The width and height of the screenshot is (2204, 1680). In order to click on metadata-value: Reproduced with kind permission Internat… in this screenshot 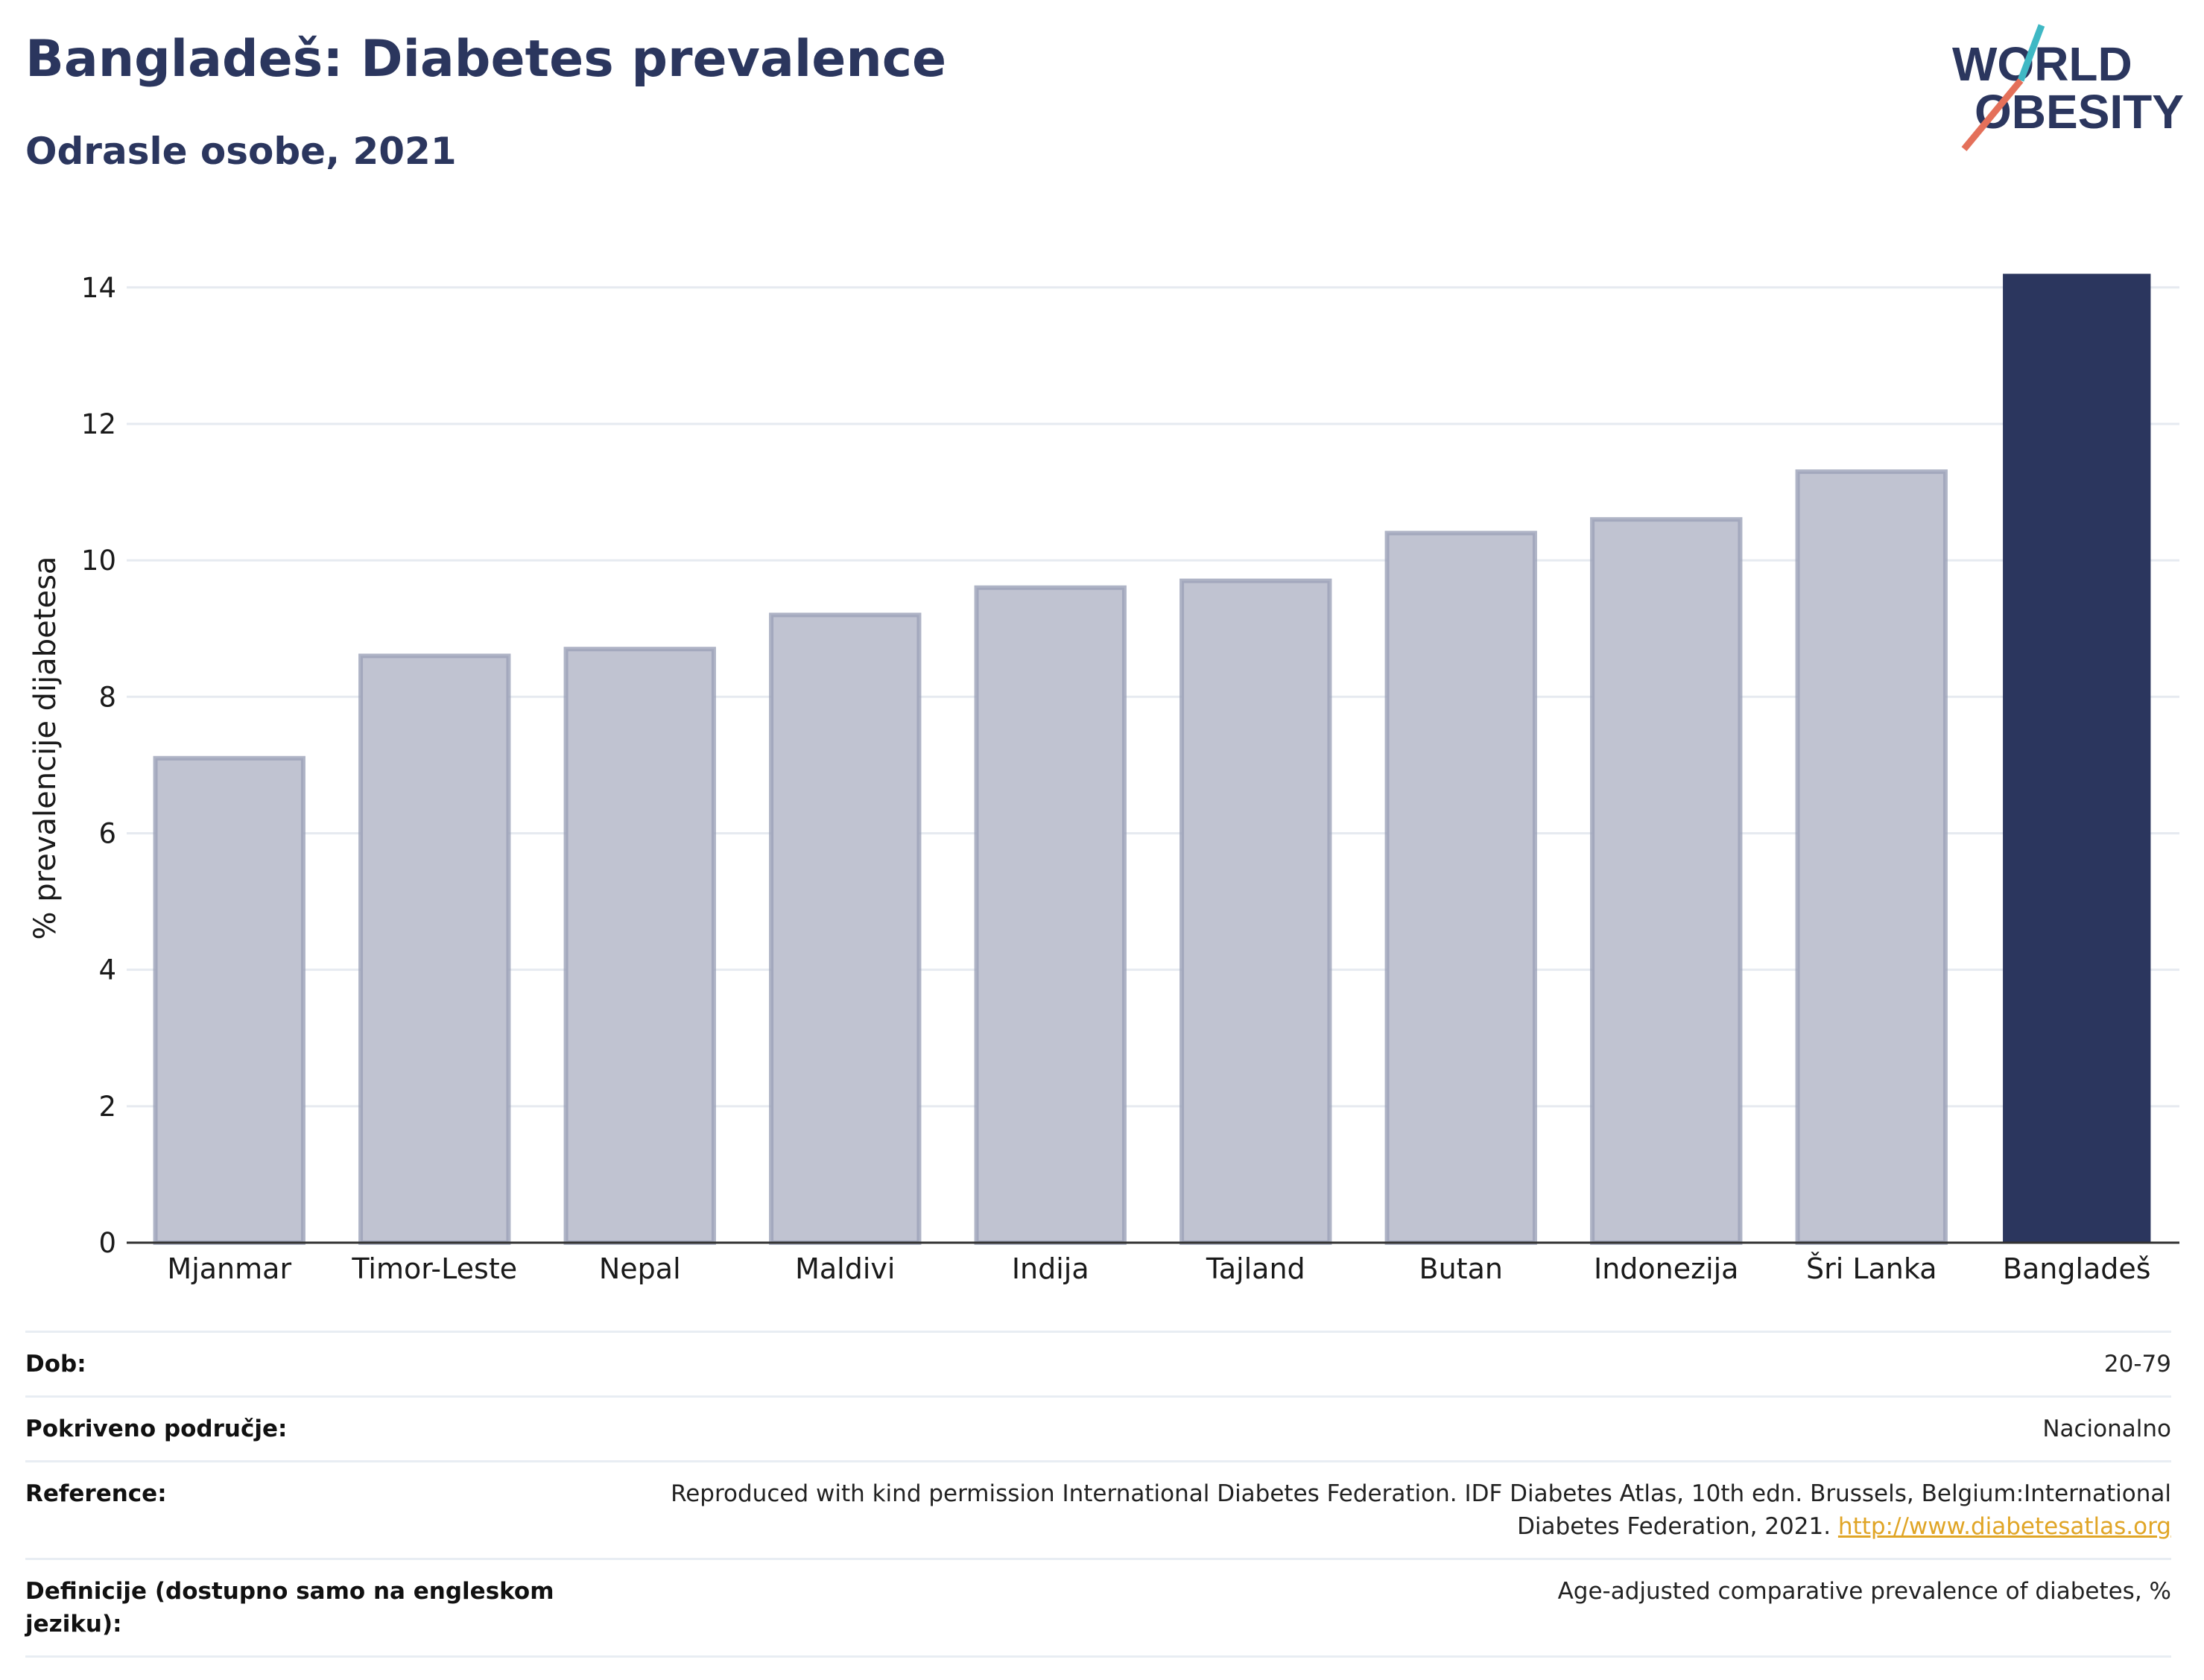, I will do `click(1374, 1510)`.